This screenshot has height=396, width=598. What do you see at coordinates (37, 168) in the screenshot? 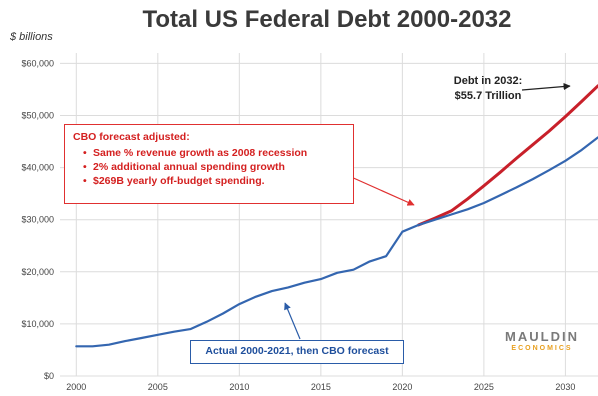
I see `y-tick-label: $40,000` at bounding box center [37, 168].